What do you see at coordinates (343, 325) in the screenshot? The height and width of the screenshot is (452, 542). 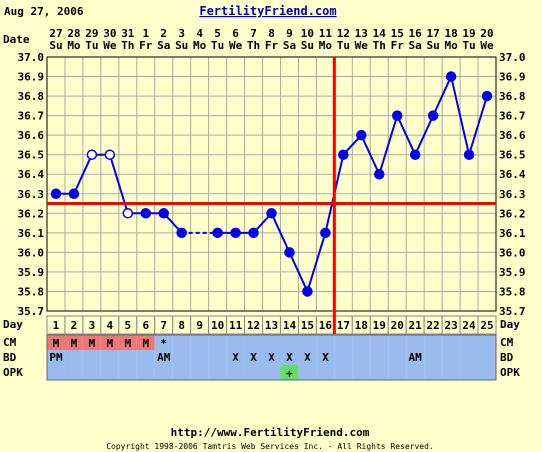 I see `day-label: 17` at bounding box center [343, 325].